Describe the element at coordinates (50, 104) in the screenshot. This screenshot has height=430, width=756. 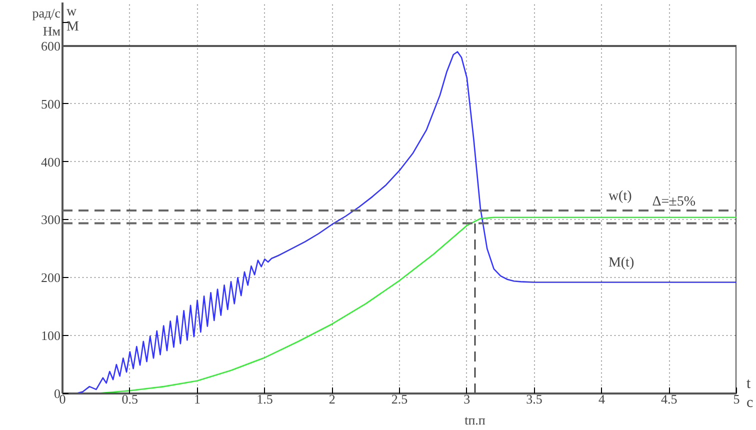
I see `y-tick-label: 500` at that location.